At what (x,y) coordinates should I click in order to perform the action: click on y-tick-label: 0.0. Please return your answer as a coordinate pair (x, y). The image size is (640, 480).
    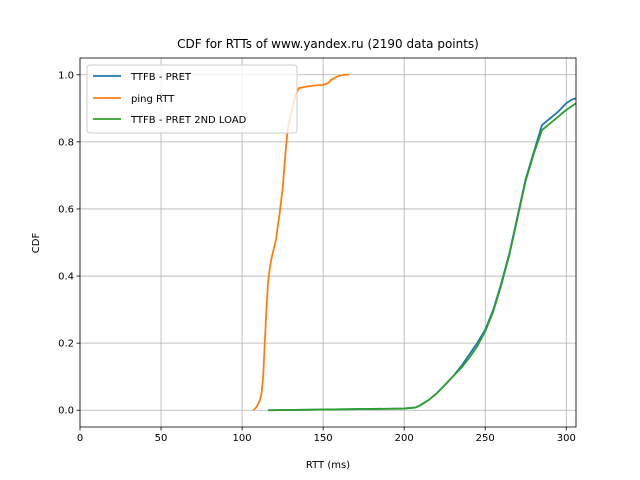
    Looking at the image, I should click on (66, 411).